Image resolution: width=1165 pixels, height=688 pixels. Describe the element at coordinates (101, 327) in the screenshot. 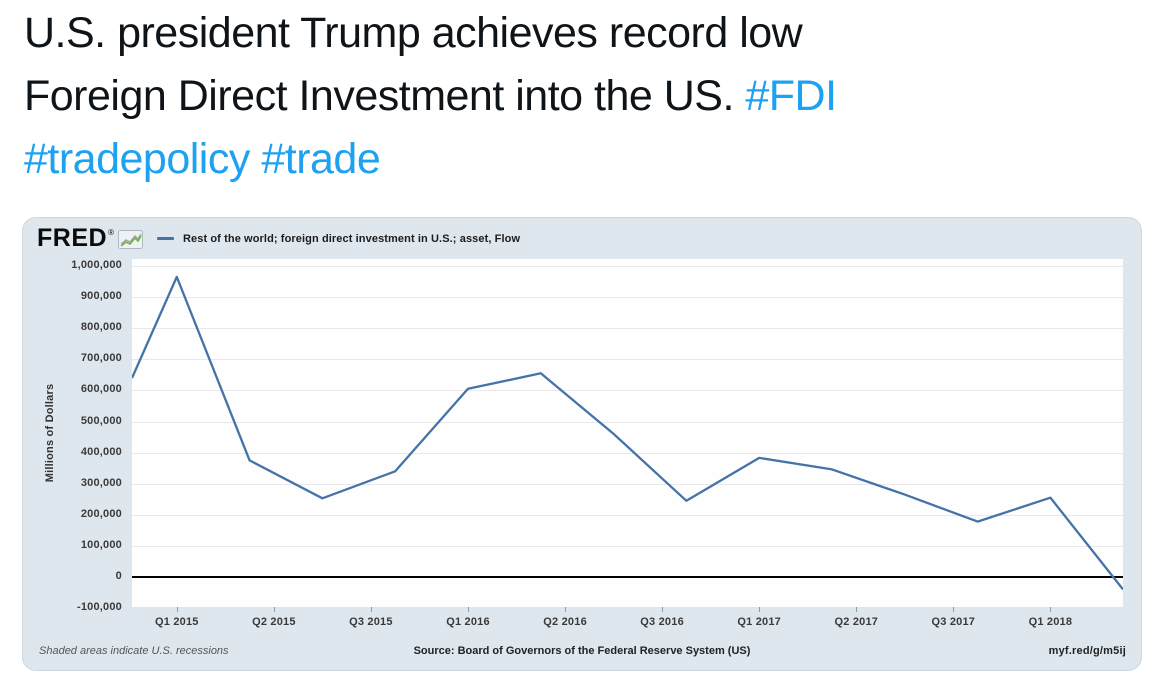

I see `y-tick-label: 800,000` at that location.